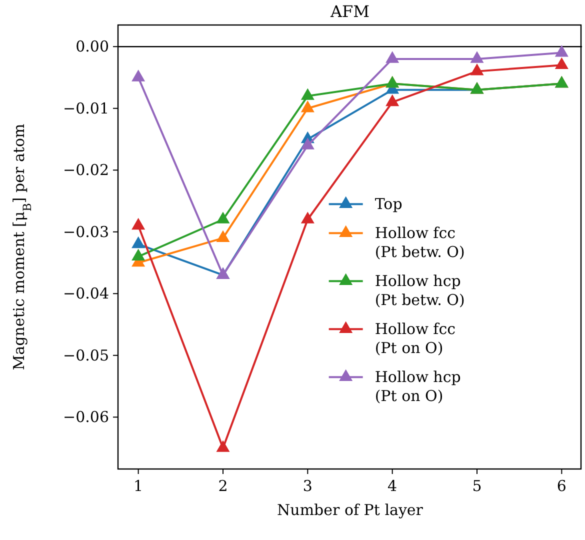 The width and height of the screenshot is (585, 540). Describe the element at coordinates (561, 486) in the screenshot. I see `x-tick-label: 6` at that location.